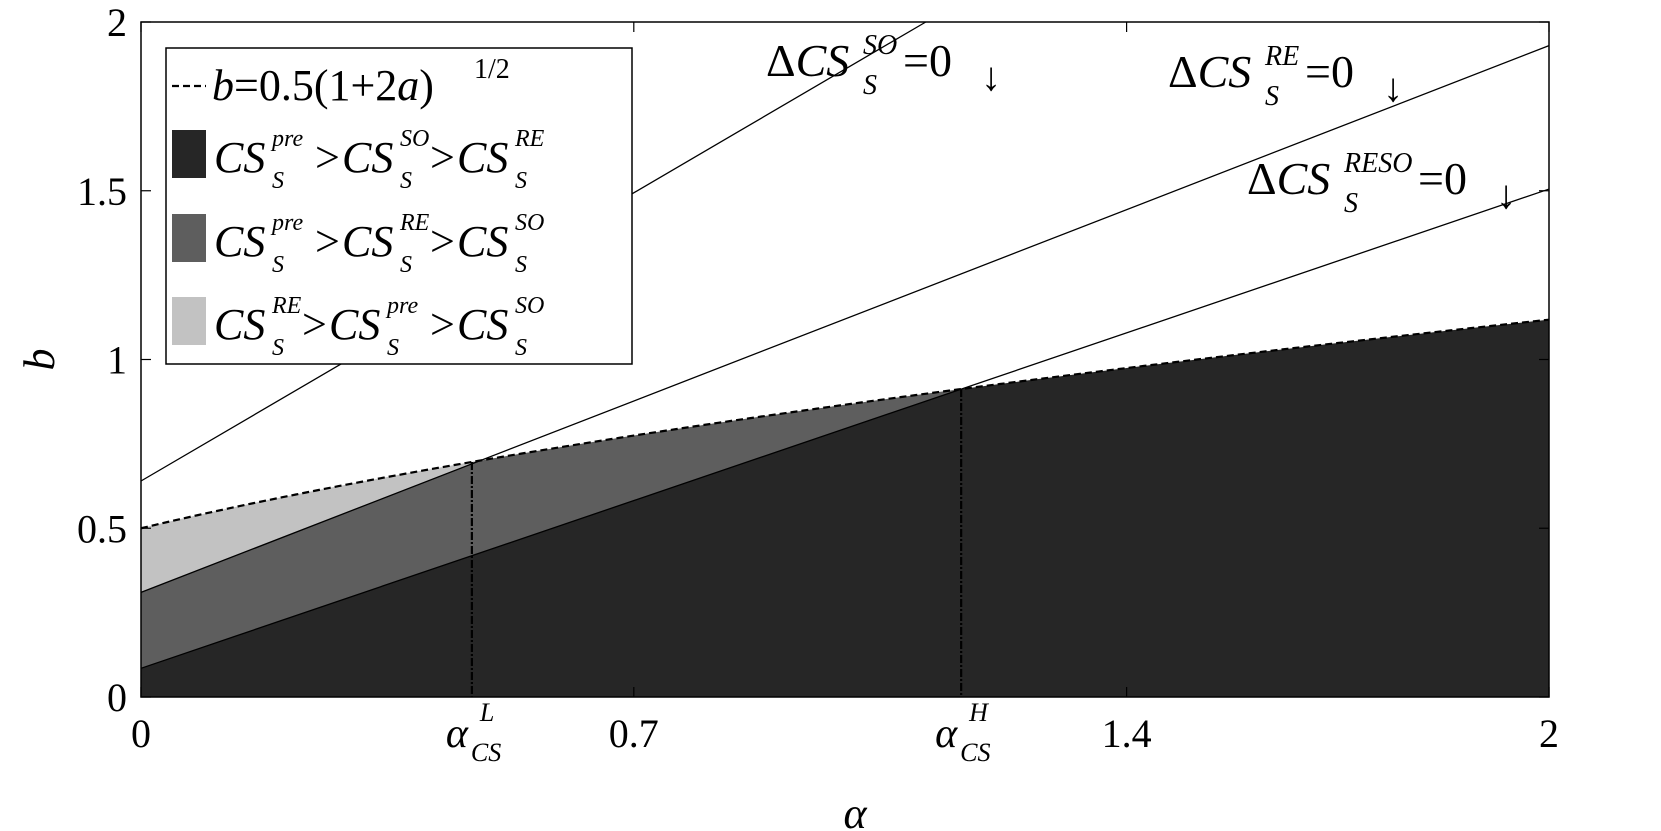  What do you see at coordinates (457, 734) in the screenshot?
I see `x-tick-label-alpha-L: α` at bounding box center [457, 734].